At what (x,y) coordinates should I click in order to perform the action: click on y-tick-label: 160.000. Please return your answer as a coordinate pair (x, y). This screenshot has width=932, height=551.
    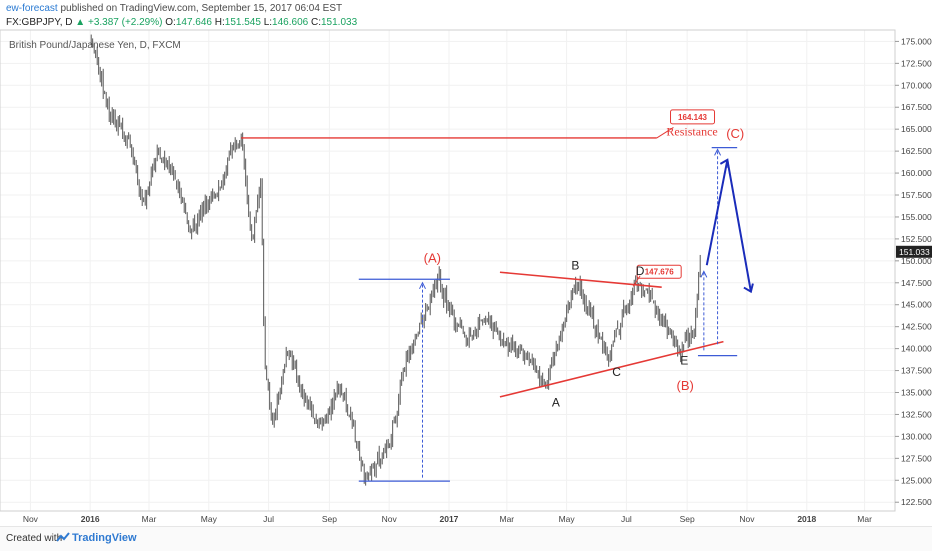
    Looking at the image, I should click on (916, 173).